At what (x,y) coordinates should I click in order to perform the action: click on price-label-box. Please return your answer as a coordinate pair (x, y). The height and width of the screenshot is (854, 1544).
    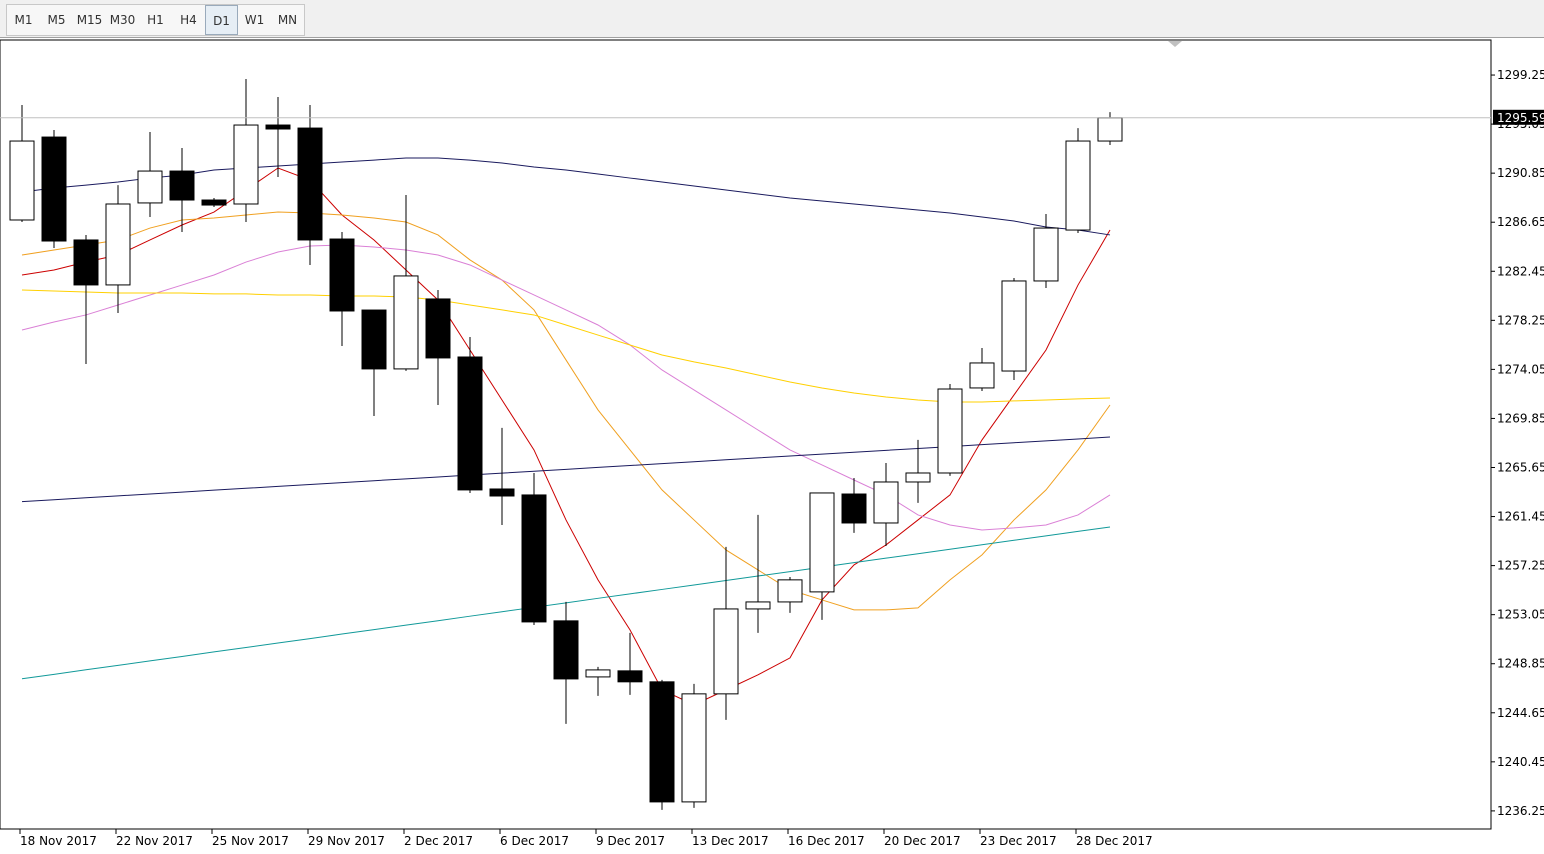
    Looking at the image, I should click on (1518, 117).